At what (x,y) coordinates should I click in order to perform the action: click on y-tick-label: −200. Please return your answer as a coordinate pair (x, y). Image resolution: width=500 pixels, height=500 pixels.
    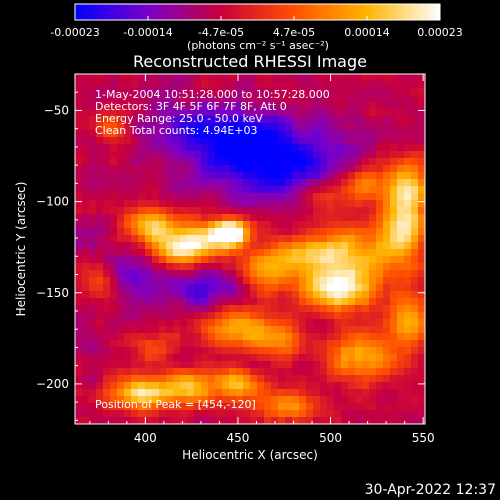
    Looking at the image, I should click on (52, 384).